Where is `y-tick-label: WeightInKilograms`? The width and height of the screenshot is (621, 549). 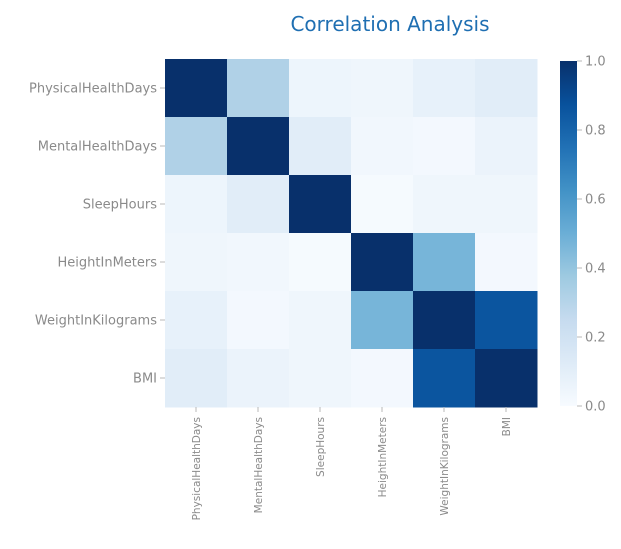 y-tick-label: WeightInKilograms is located at coordinates (96, 321).